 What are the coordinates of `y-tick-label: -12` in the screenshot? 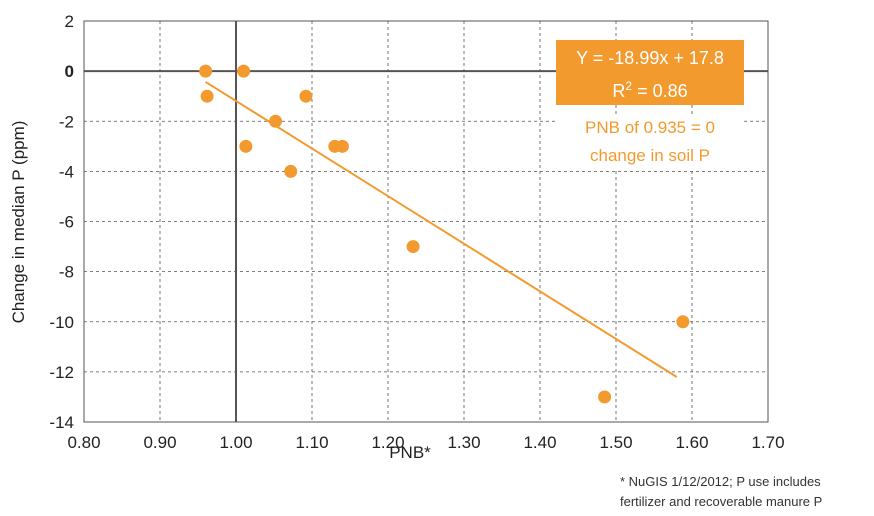 It's located at (61, 372).